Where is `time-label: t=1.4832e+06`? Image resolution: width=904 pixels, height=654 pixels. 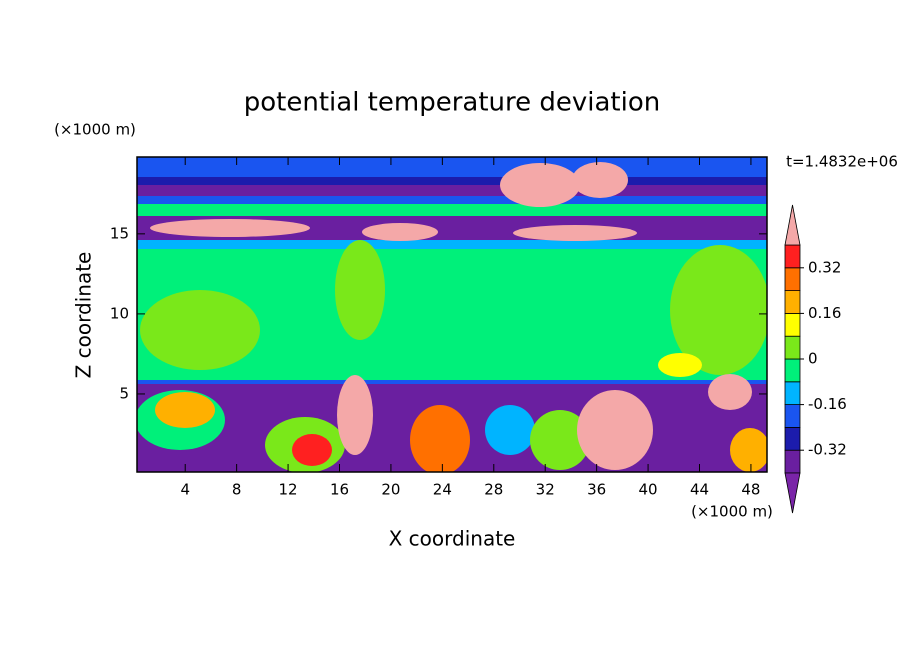
time-label: t=1.4832e+06 is located at coordinates (842, 162).